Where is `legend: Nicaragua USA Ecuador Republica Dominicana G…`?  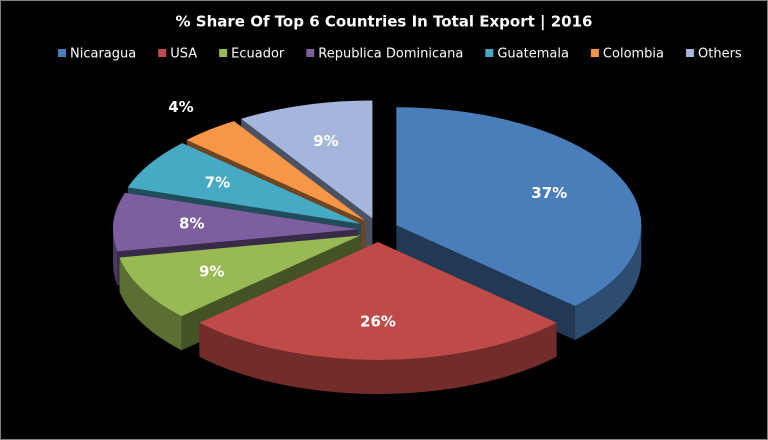
legend: Nicaragua USA Ecuador Republica Dominicana G… is located at coordinates (400, 54).